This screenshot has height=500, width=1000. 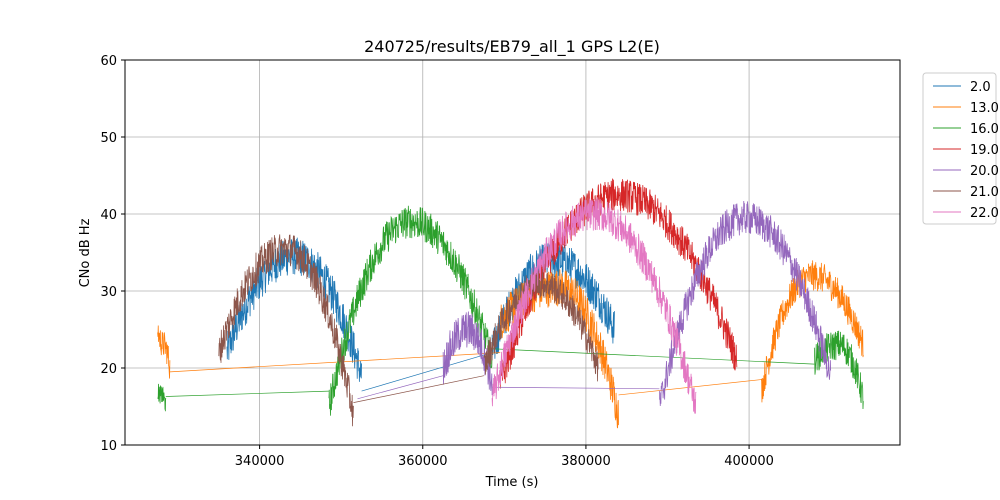 What do you see at coordinates (749, 461) in the screenshot?
I see `x-tick-label: 400000` at bounding box center [749, 461].